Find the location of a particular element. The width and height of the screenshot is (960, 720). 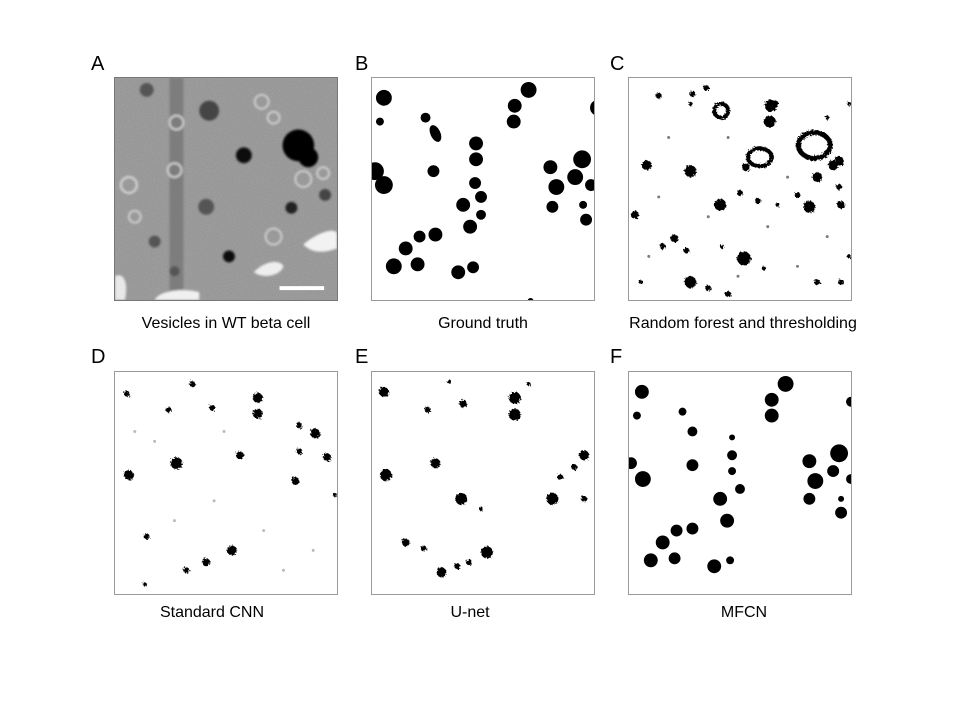

caption-d: Standard CNN is located at coordinates (212, 612).